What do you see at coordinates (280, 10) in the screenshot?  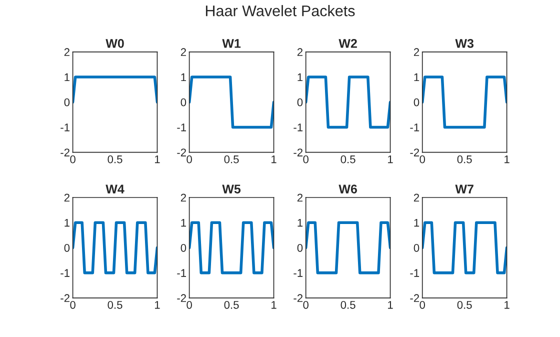 I see `text: Haar Wavelet Packets` at bounding box center [280, 10].